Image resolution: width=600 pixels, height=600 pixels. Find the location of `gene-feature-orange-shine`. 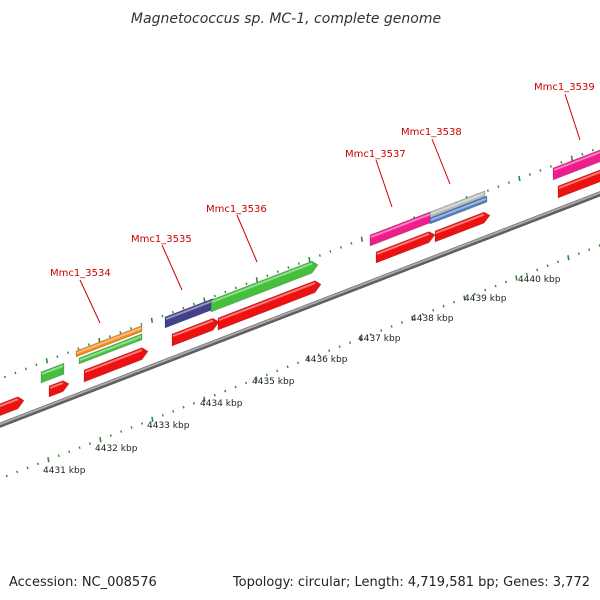

gene-feature-orange-shine is located at coordinates (109, 340).